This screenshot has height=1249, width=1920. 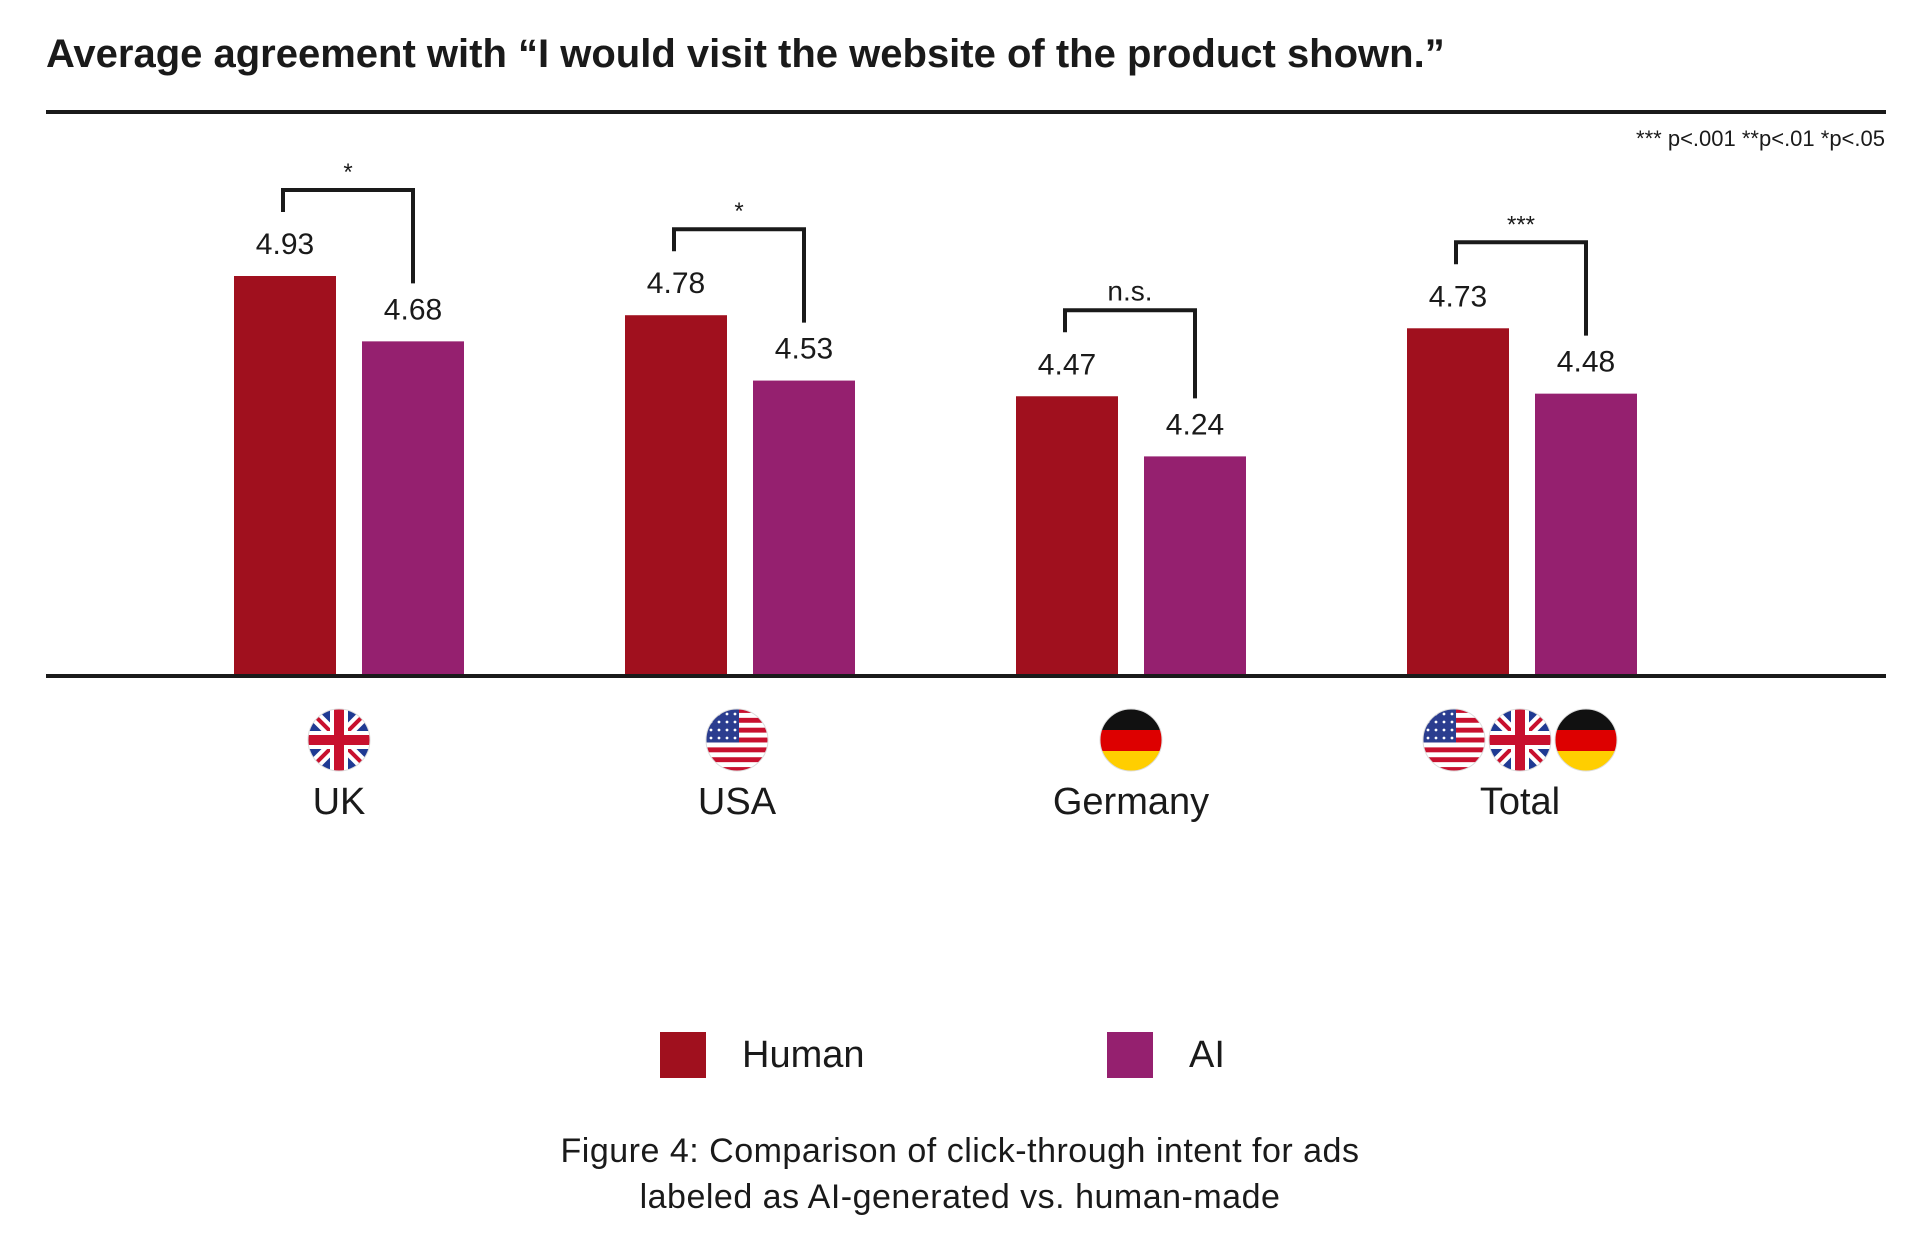 What do you see at coordinates (1458, 502) in the screenshot?
I see `bar-total-human` at bounding box center [1458, 502].